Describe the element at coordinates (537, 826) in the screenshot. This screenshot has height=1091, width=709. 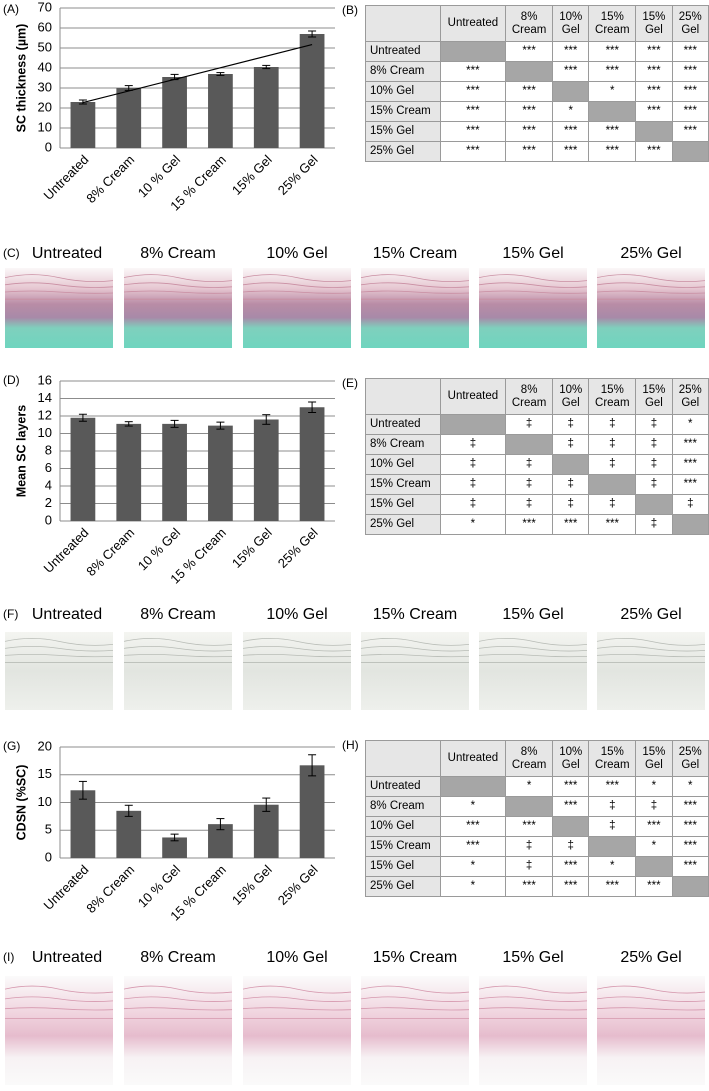
I see `table-row: 10% Gel *** *** ‡ *** ***` at that location.